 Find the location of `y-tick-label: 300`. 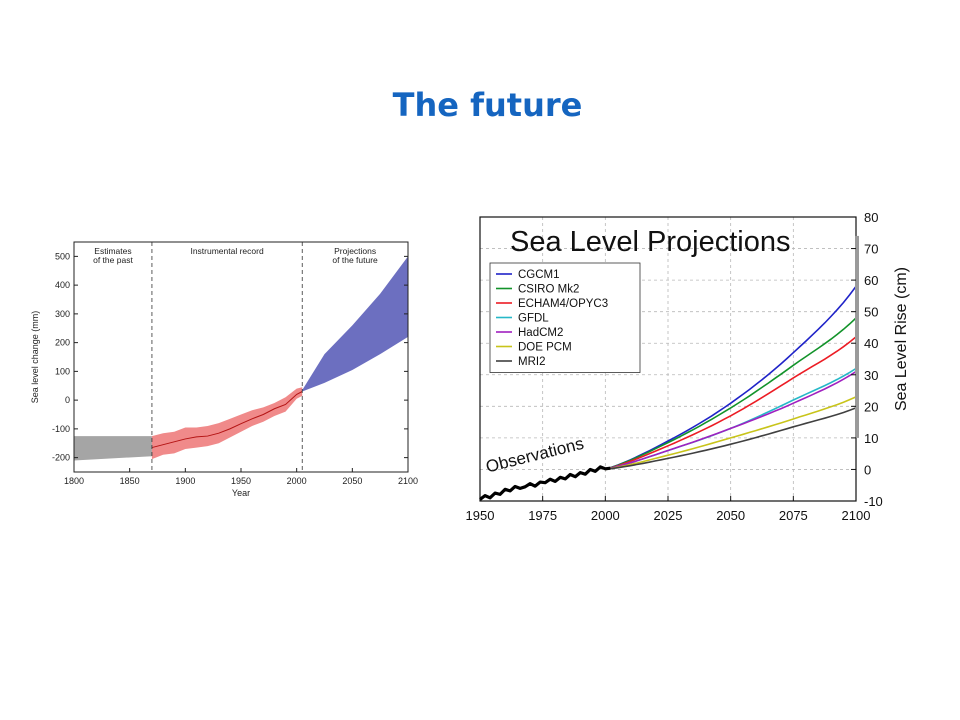

y-tick-label: 300 is located at coordinates (62, 314).